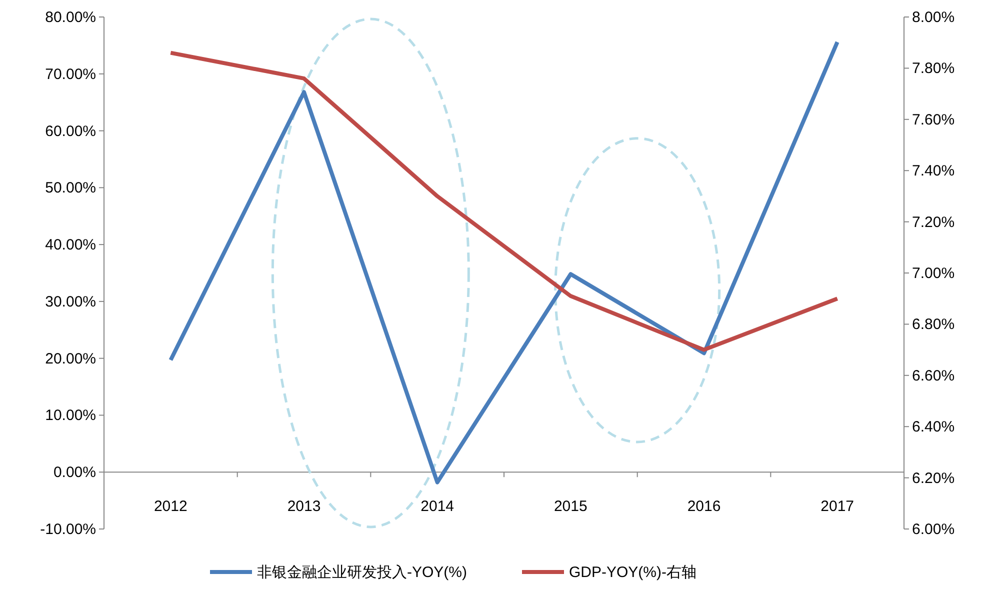 This screenshot has height=597, width=999. Describe the element at coordinates (437, 507) in the screenshot. I see `x-tick-label: 2014` at that location.